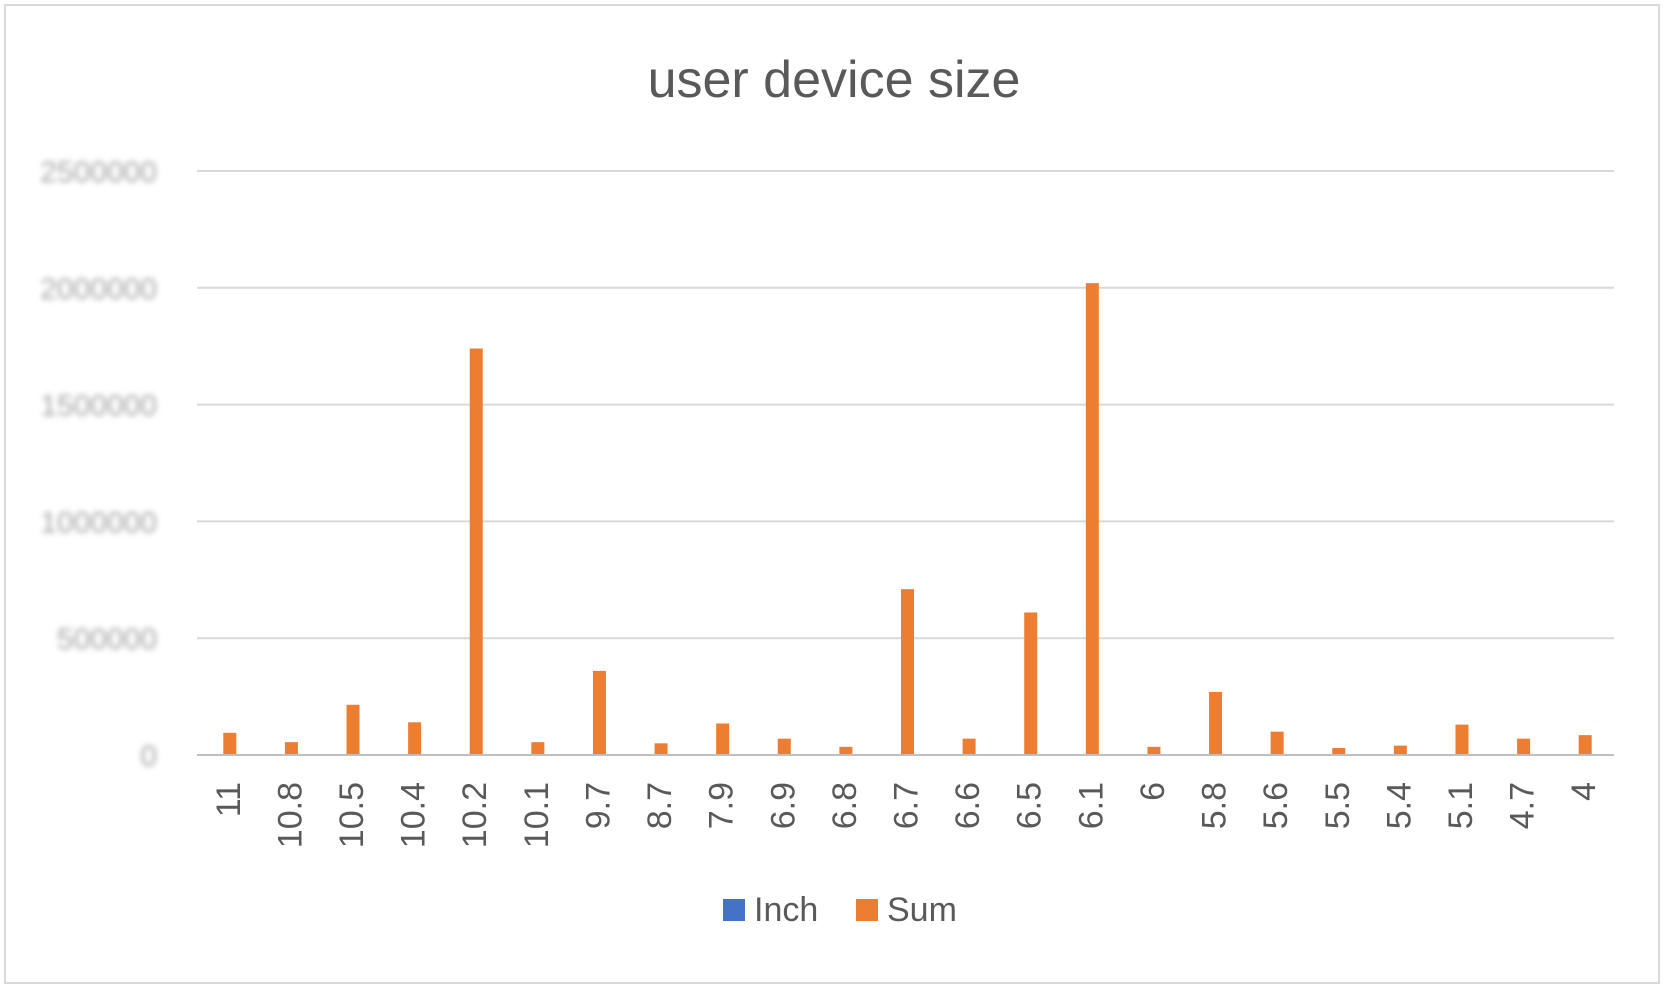 This screenshot has height=990, width=1668. What do you see at coordinates (845, 805) in the screenshot?
I see `x-tick-label: 6.8` at bounding box center [845, 805].